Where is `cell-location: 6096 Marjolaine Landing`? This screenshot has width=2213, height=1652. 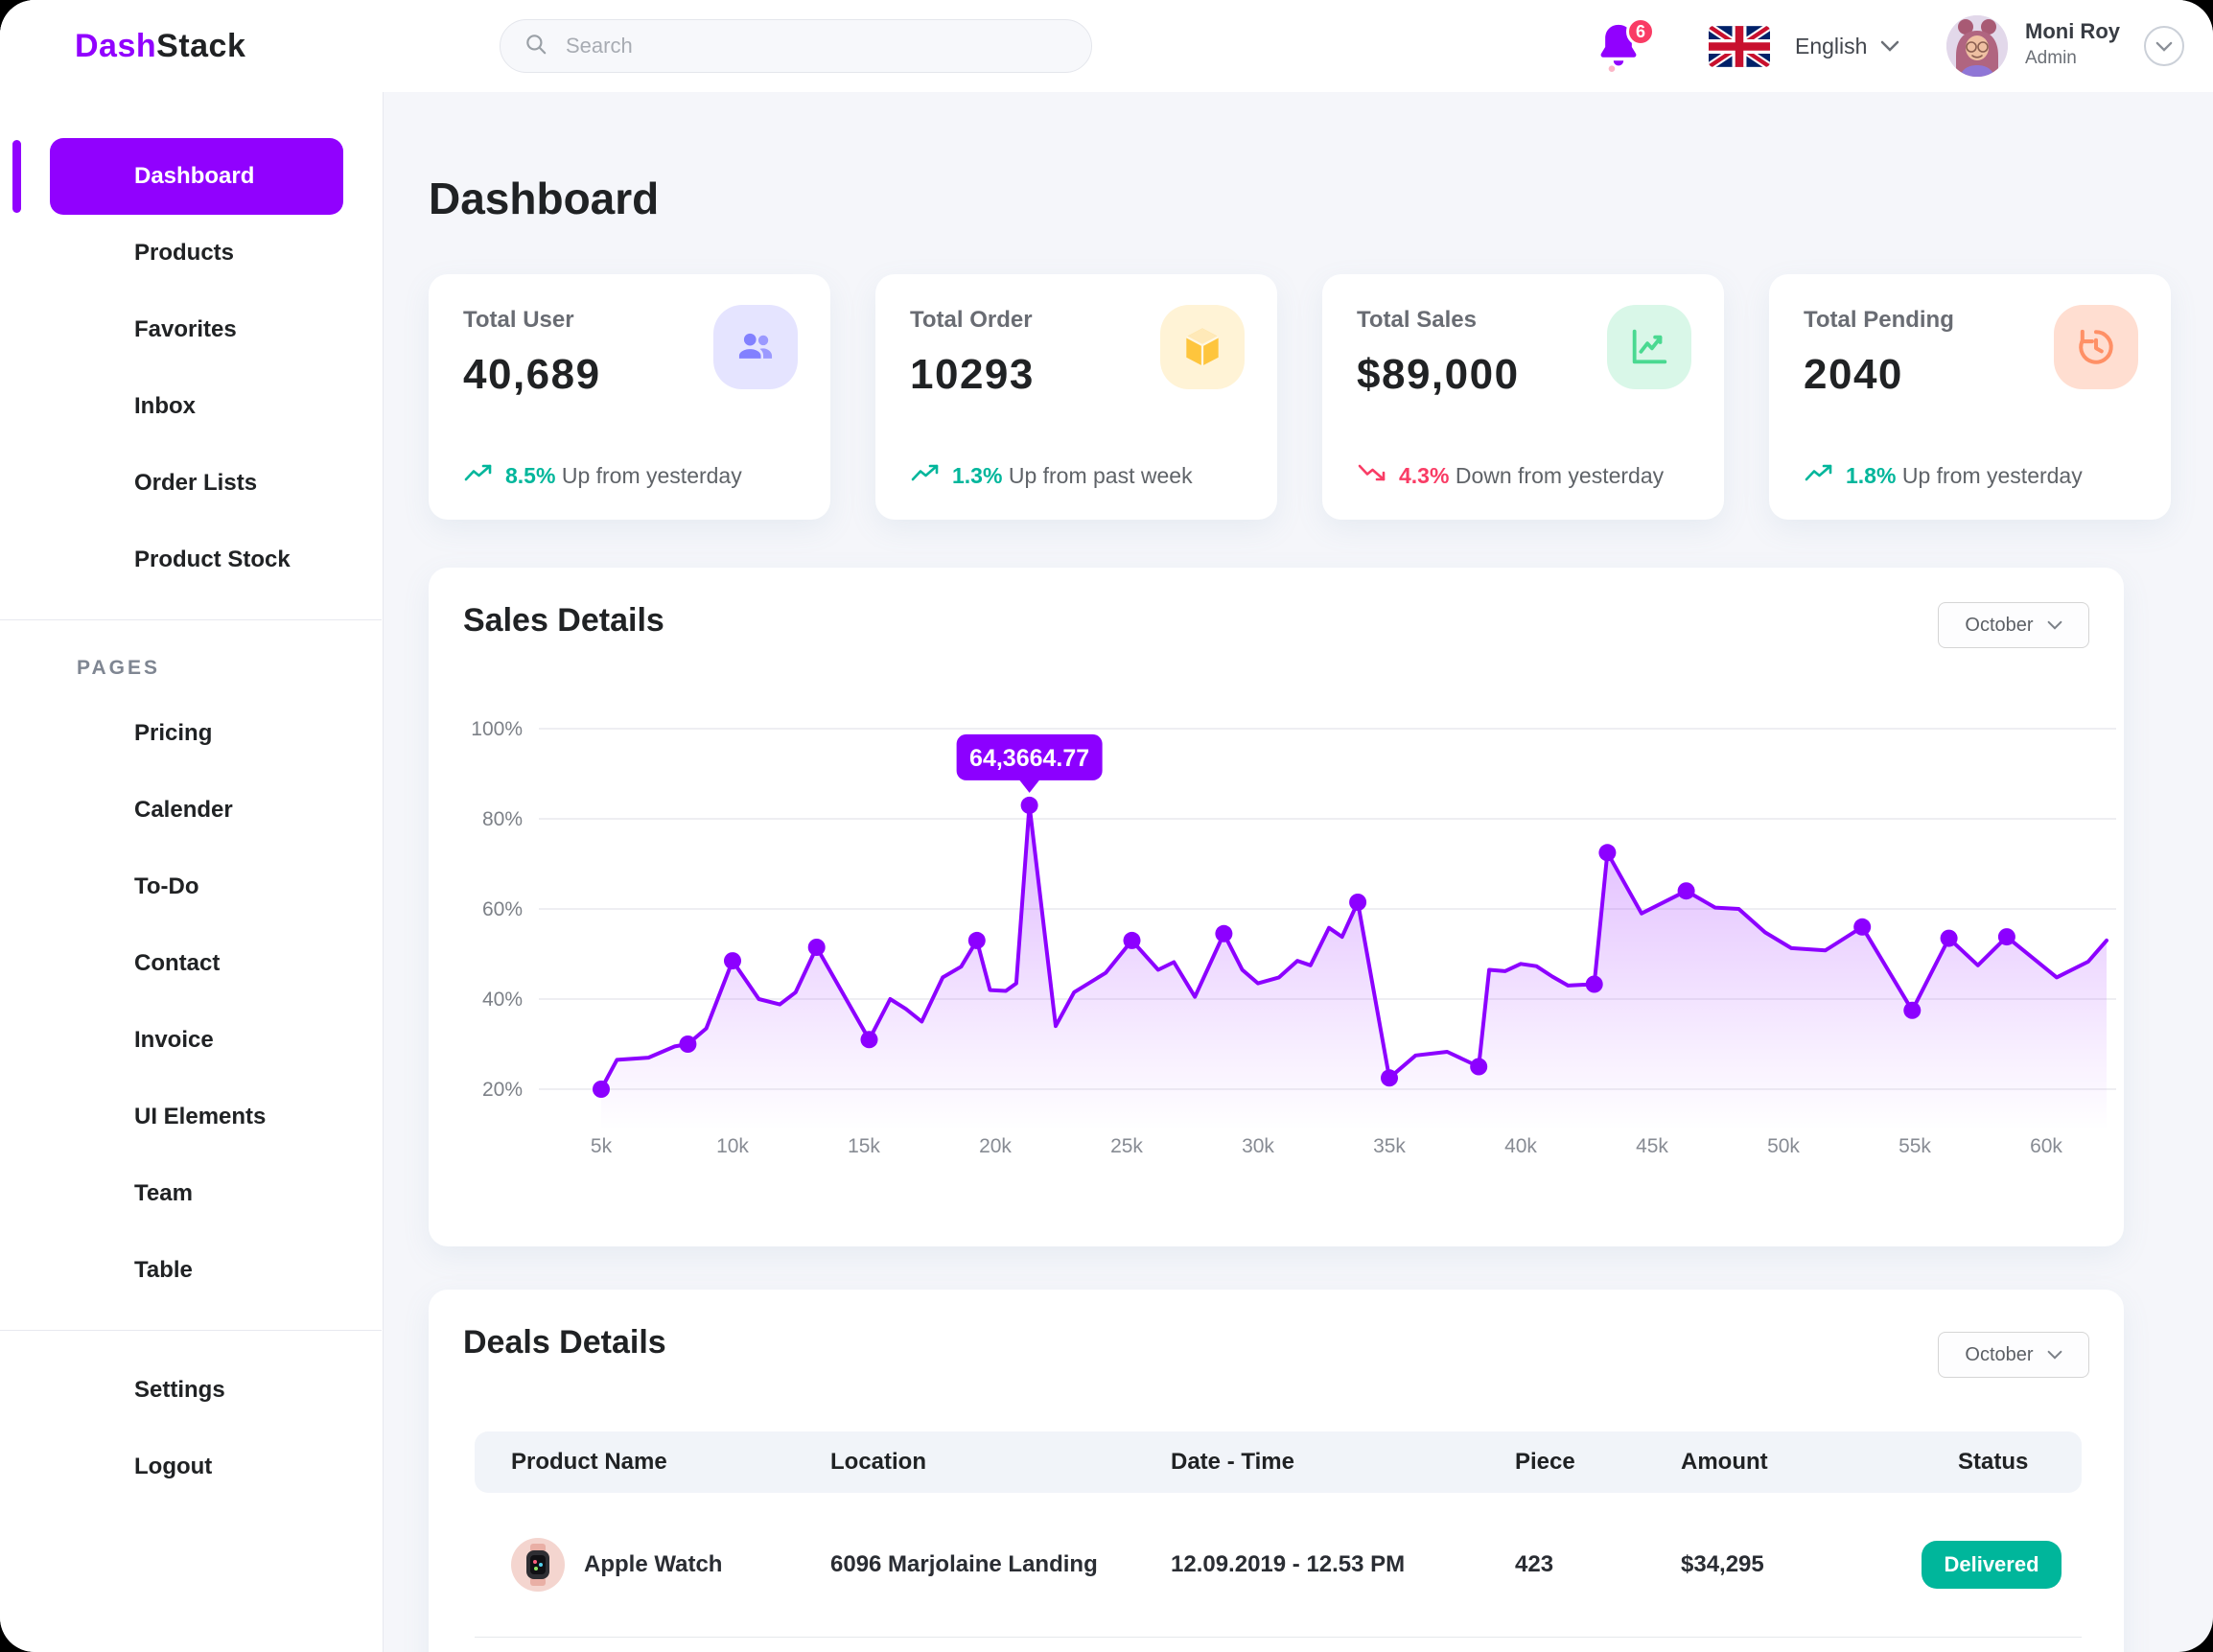
cell-location: 6096 Marjolaine Landing is located at coordinates (964, 1564).